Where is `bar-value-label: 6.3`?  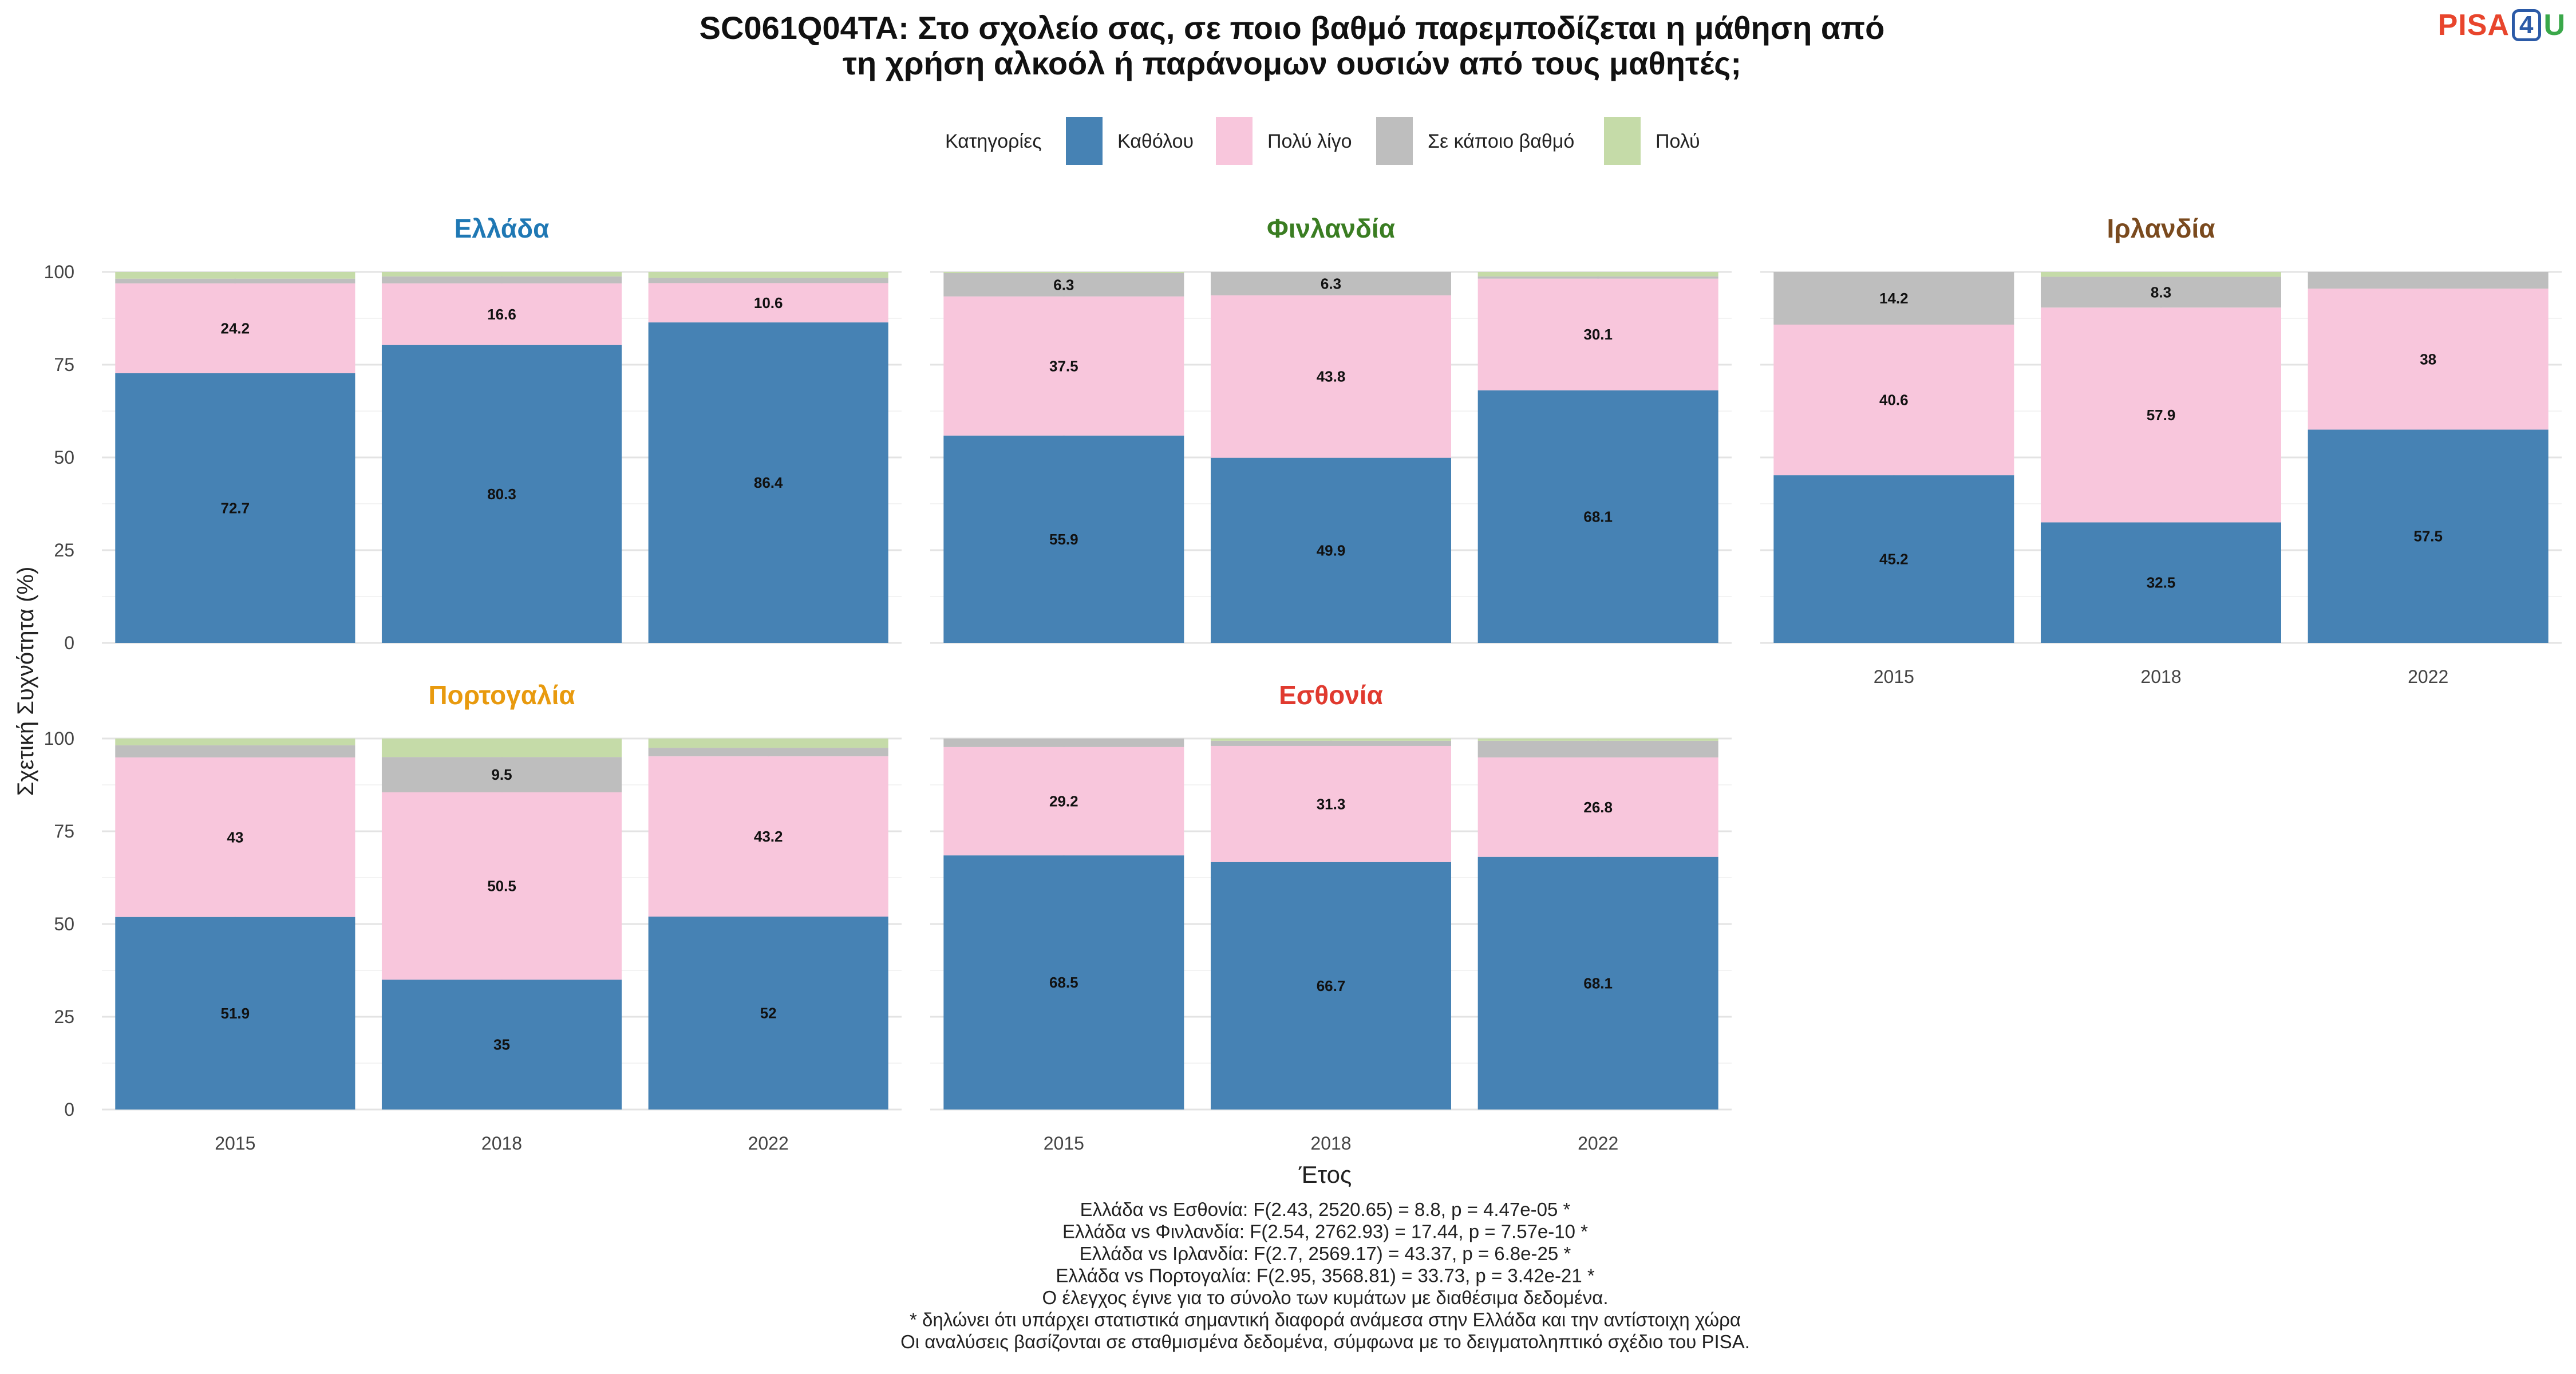
bar-value-label: 6.3 is located at coordinates (1063, 284).